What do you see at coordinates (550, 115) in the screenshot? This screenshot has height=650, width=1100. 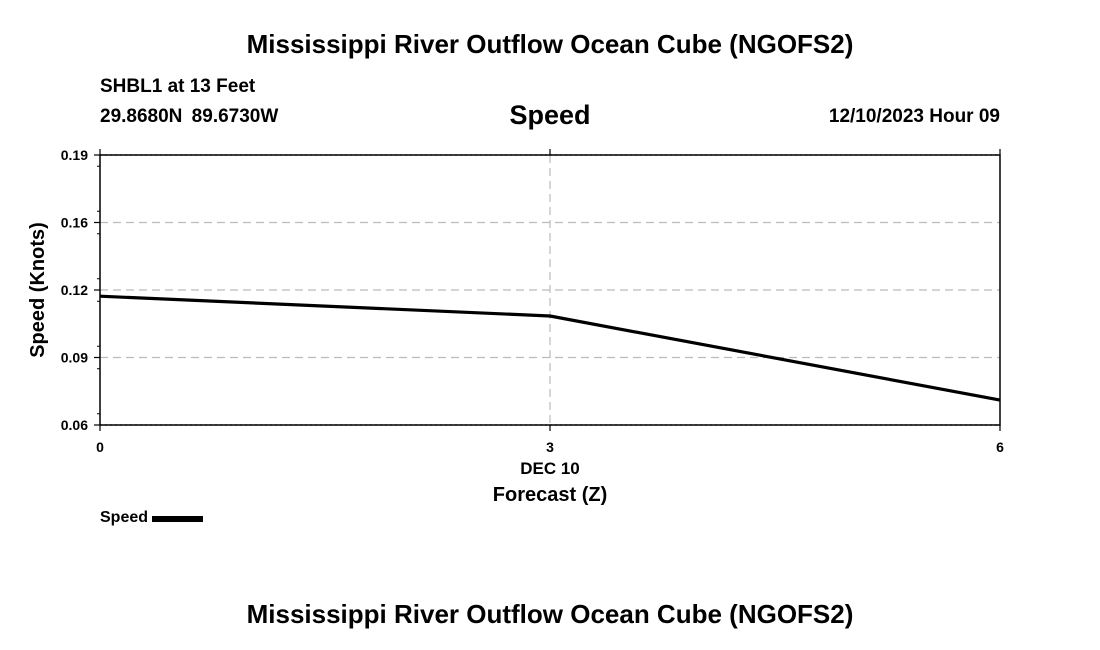 I see `chart-title: Speed` at bounding box center [550, 115].